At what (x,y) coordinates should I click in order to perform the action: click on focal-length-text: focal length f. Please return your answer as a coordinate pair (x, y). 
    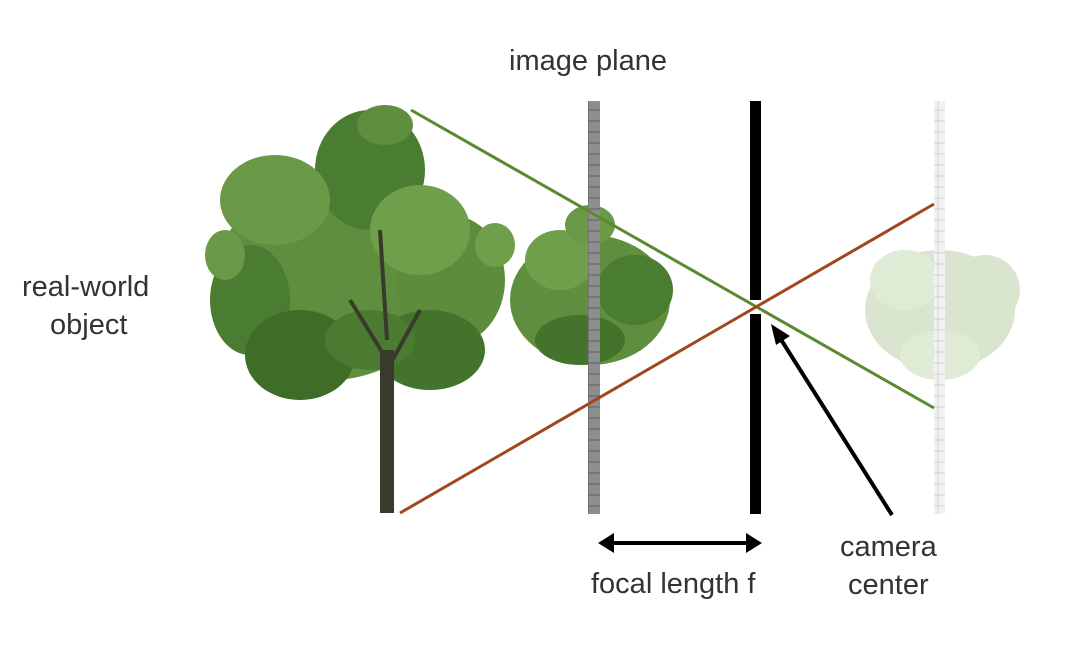
    Looking at the image, I should click on (673, 584).